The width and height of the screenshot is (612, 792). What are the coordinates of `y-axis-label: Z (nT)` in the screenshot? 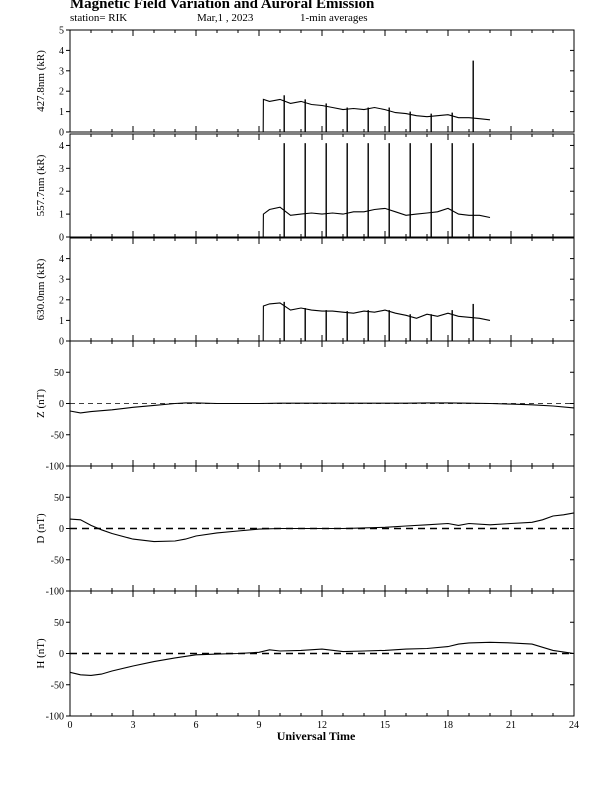 It's located at (41, 403).